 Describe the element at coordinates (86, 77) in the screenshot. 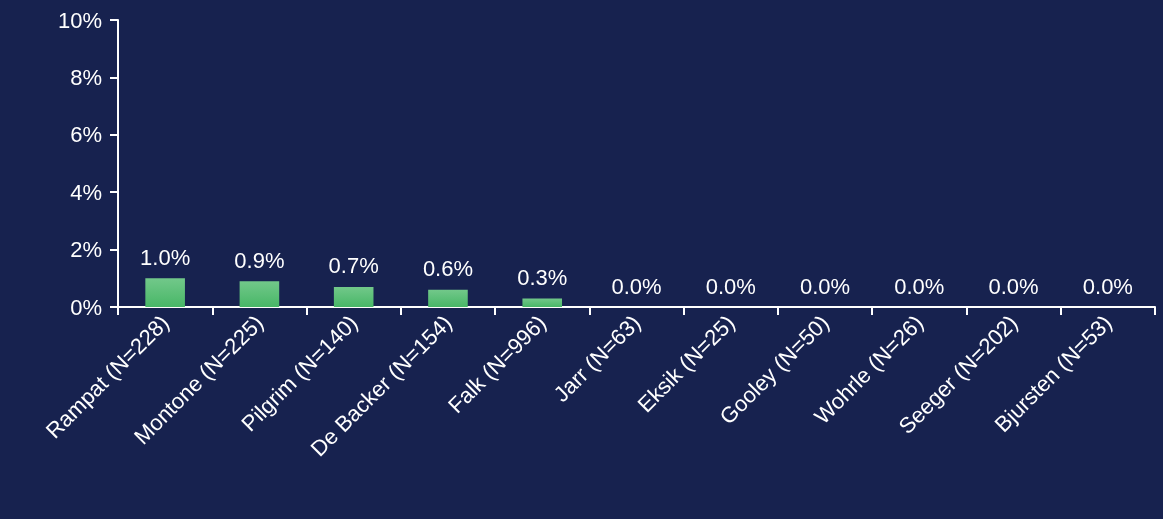

I see `y-tick-label: 8%` at that location.